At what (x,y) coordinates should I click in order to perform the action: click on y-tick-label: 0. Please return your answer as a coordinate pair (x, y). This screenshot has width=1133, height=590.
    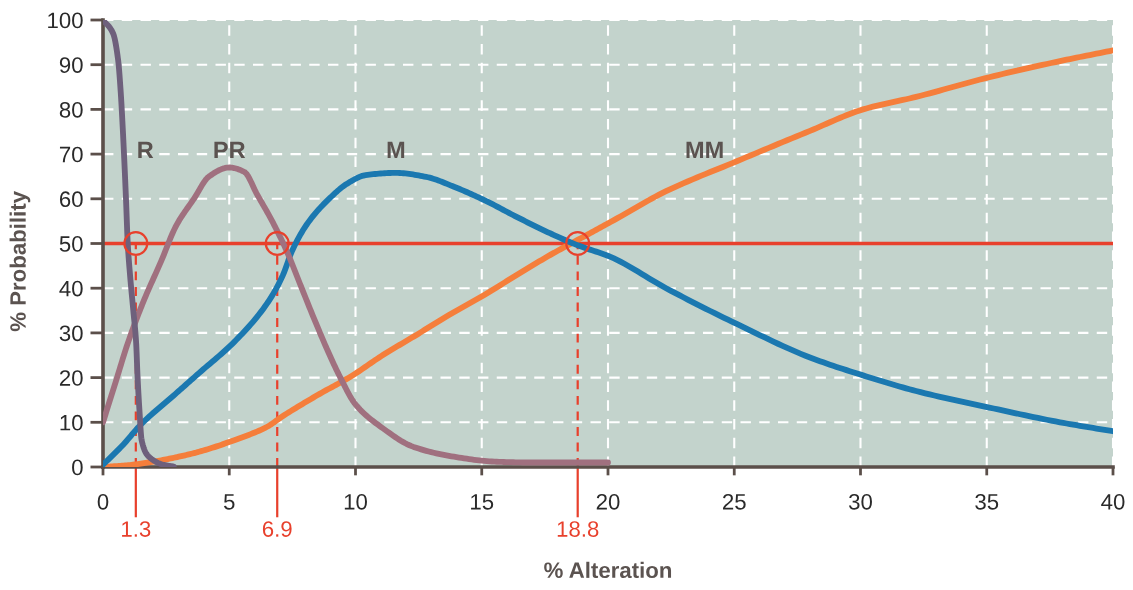
    Looking at the image, I should click on (77, 467).